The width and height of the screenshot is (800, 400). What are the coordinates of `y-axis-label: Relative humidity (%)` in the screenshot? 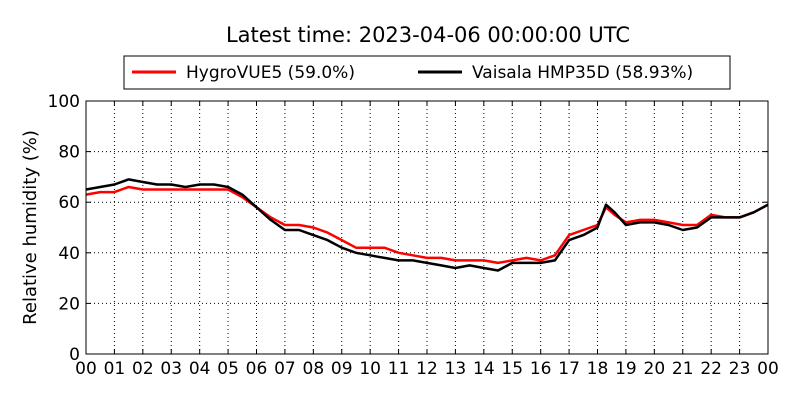 It's located at (30, 227).